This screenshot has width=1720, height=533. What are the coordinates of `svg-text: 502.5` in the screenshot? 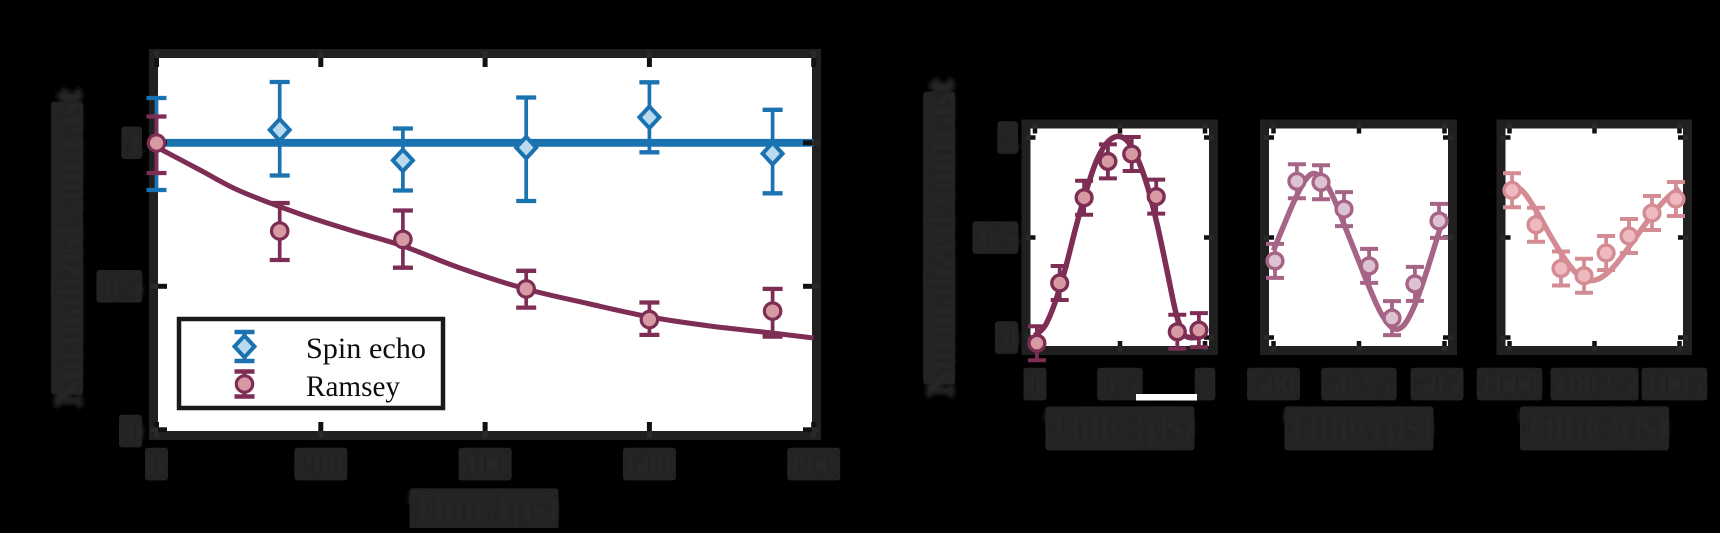 It's located at (1359, 384).